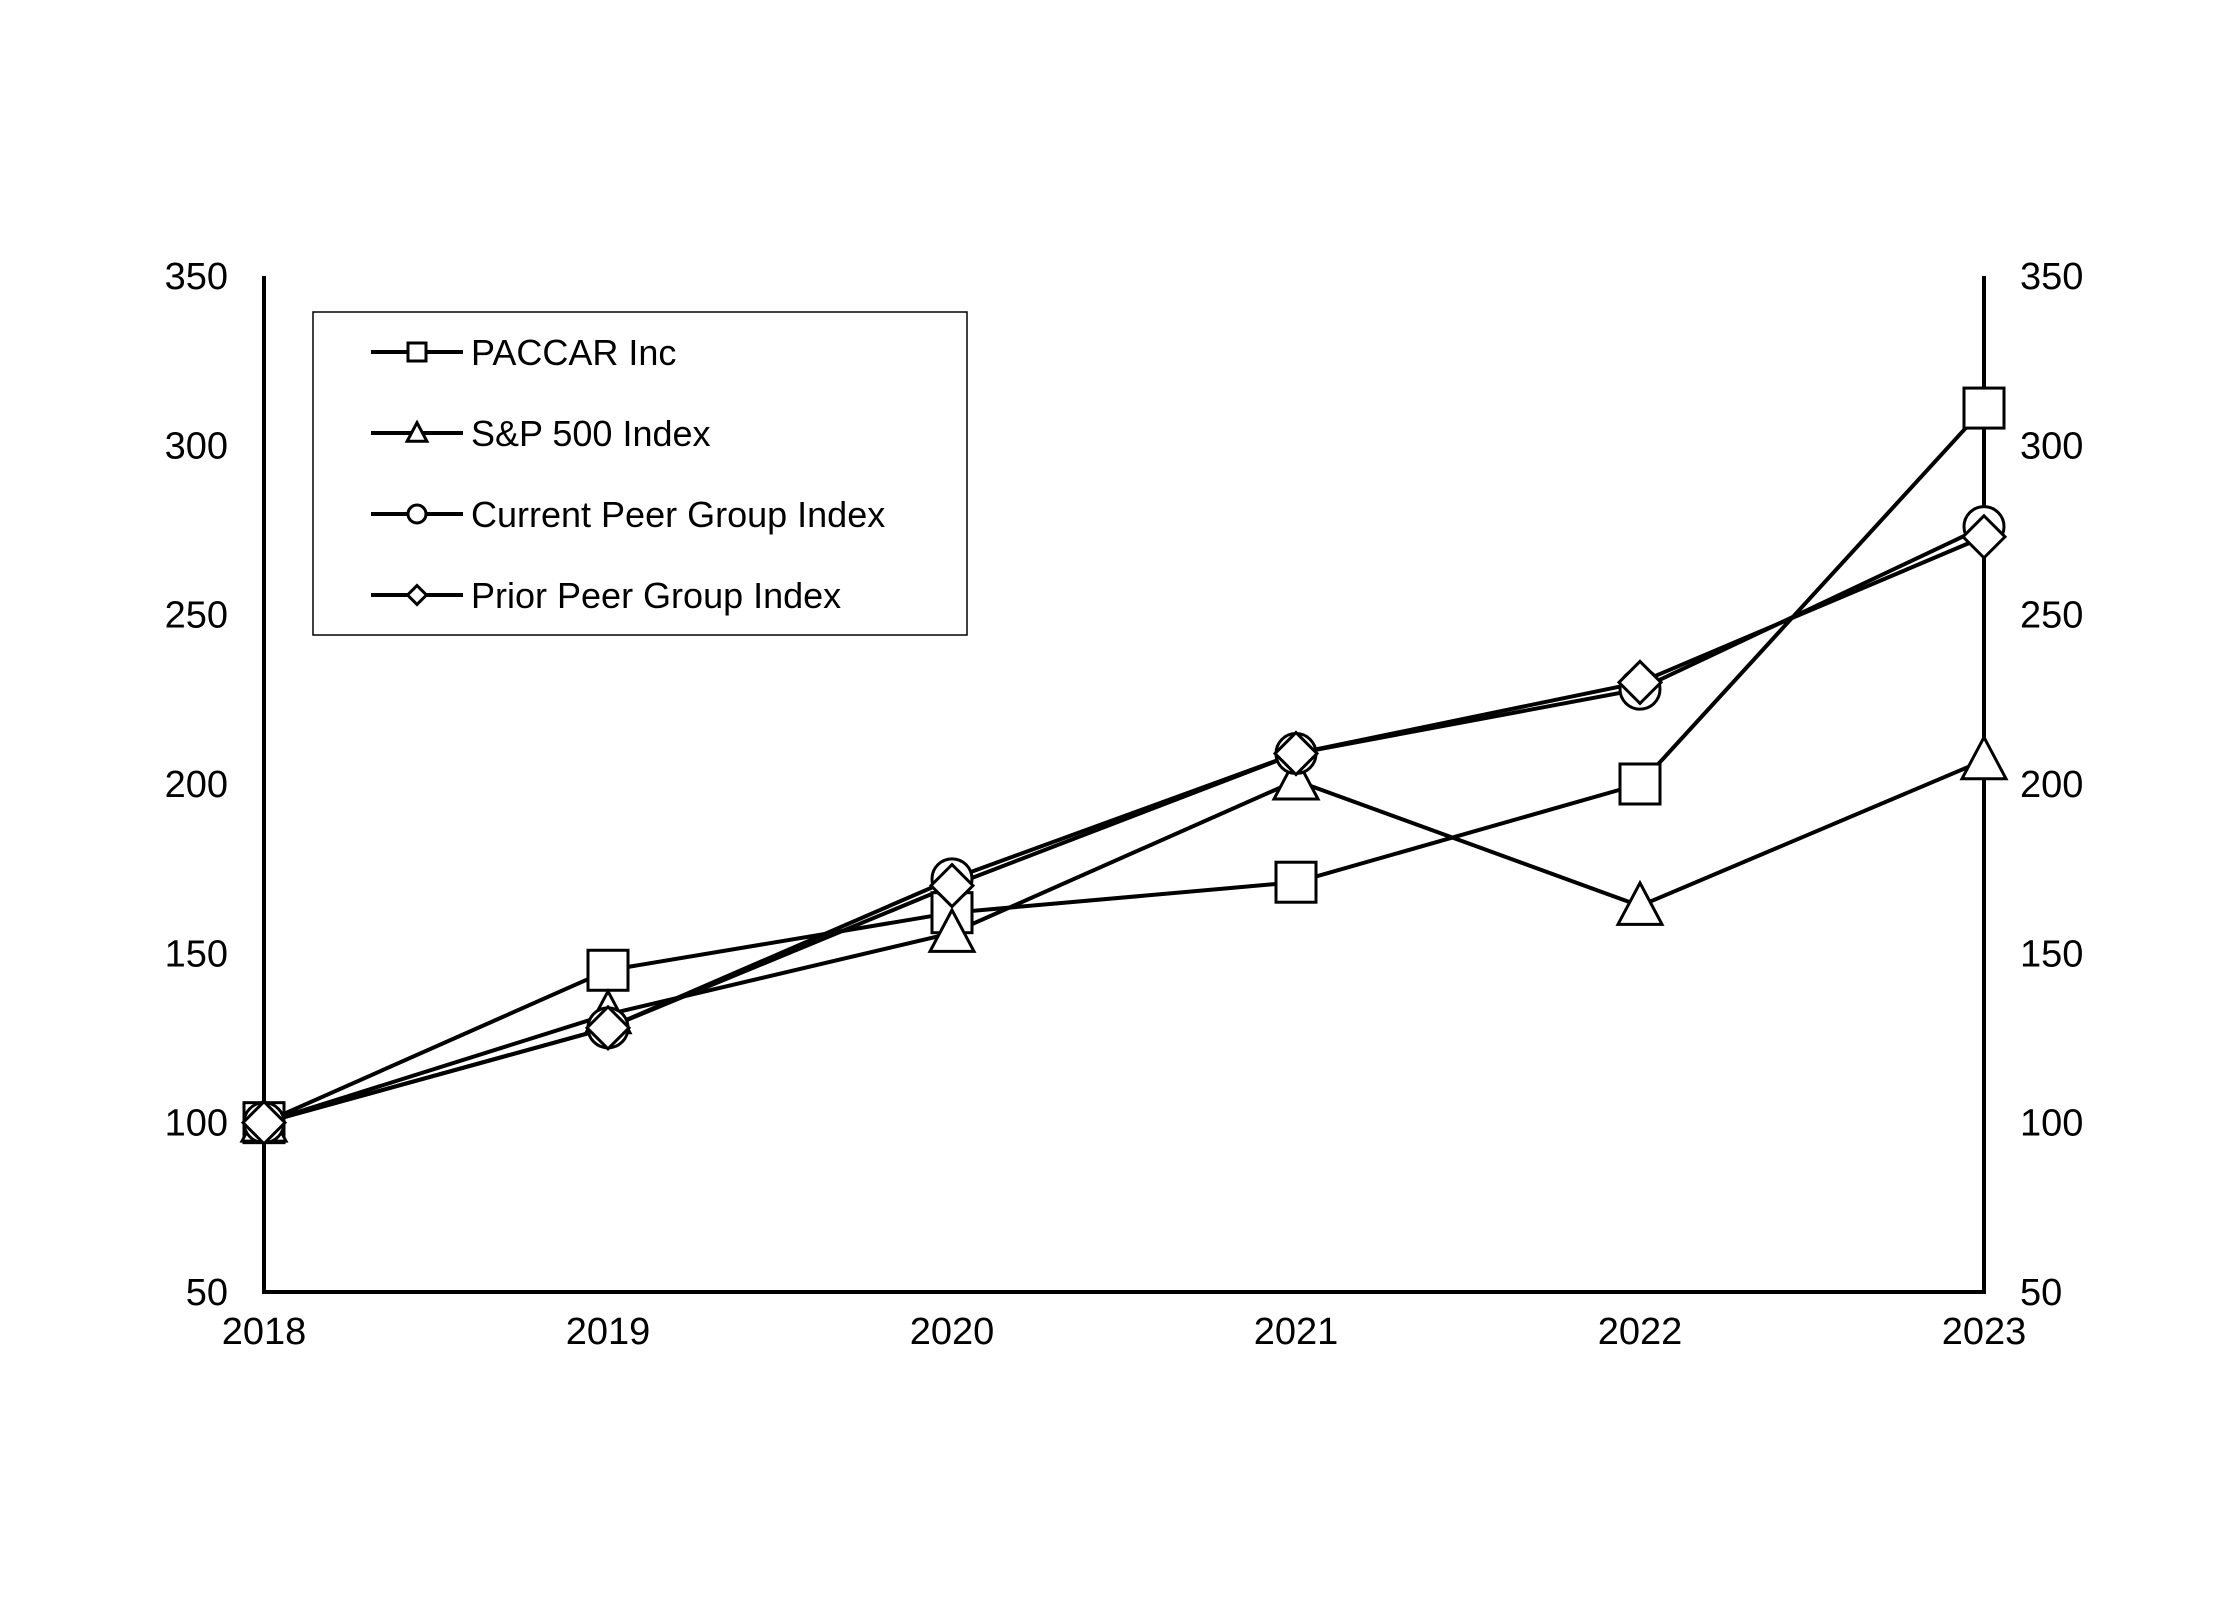 This screenshot has height=1608, width=2234. What do you see at coordinates (2051, 616) in the screenshot?
I see `y-tick-label-right: 250` at bounding box center [2051, 616].